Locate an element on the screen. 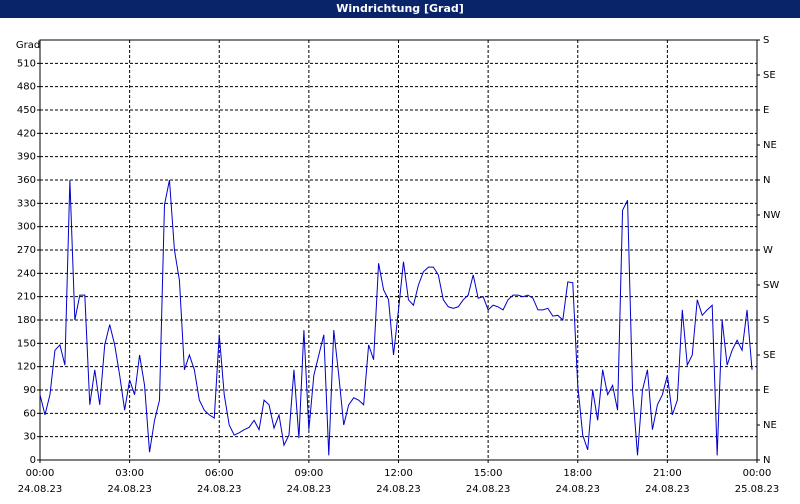 This screenshot has width=800, height=504. y2-tick-label: W is located at coordinates (768, 250).